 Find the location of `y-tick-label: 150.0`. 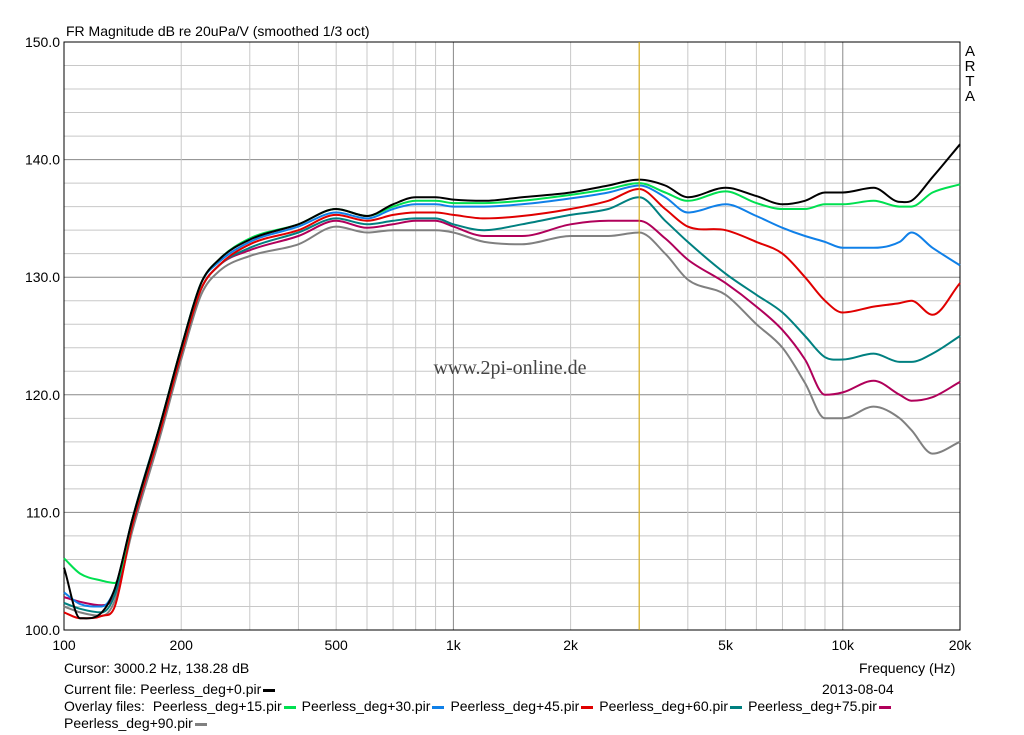

y-tick-label: 150.0 is located at coordinates (42, 42).